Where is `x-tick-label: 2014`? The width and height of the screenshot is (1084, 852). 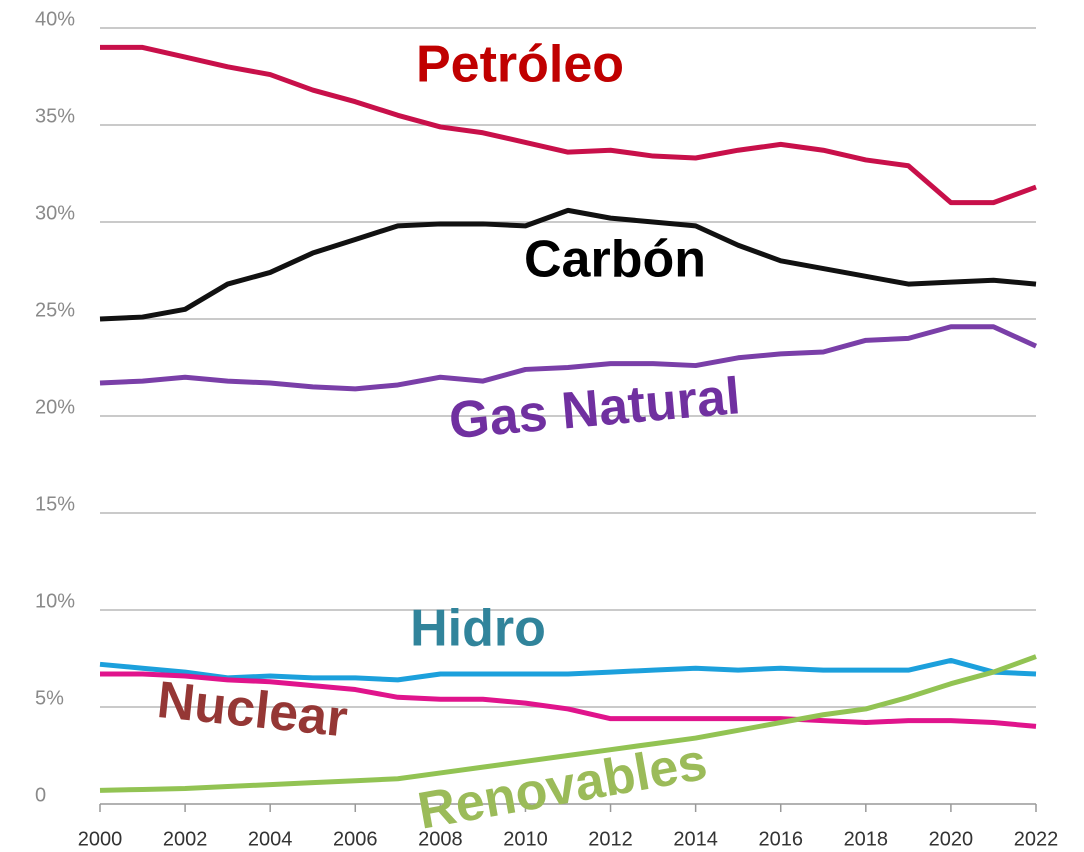 x-tick-label: 2014 is located at coordinates (695, 839).